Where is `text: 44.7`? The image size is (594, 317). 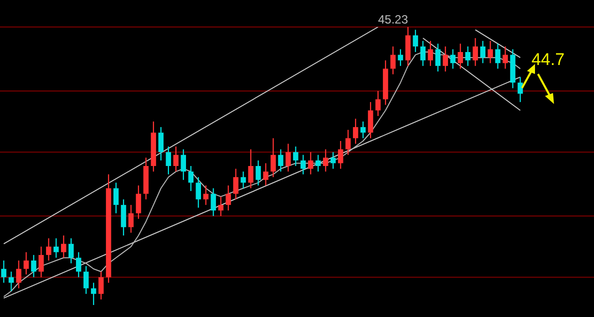
text: 44.7 is located at coordinates (548, 60).